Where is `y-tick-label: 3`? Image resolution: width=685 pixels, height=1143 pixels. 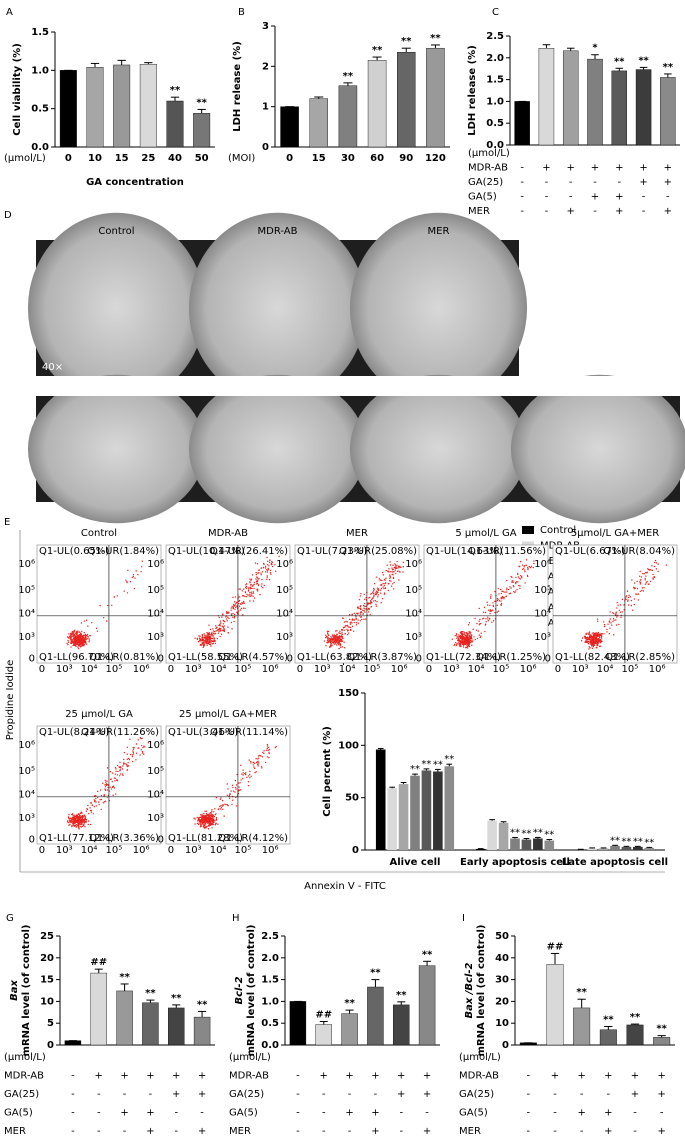
y-tick-label: 3 is located at coordinates (265, 26).